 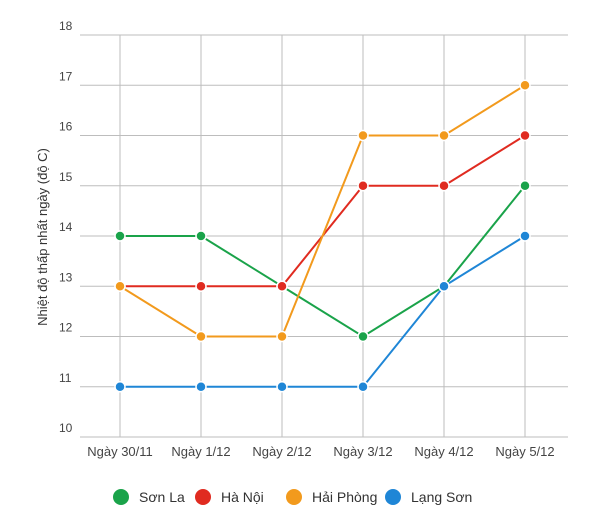 I want to click on y-tick-label: 14, so click(x=66, y=227).